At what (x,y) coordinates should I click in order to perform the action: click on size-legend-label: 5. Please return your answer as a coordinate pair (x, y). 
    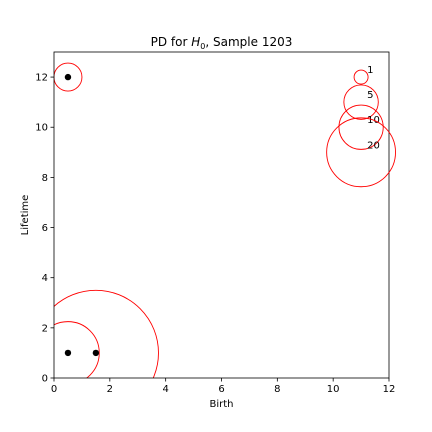
    Looking at the image, I should click on (370, 95).